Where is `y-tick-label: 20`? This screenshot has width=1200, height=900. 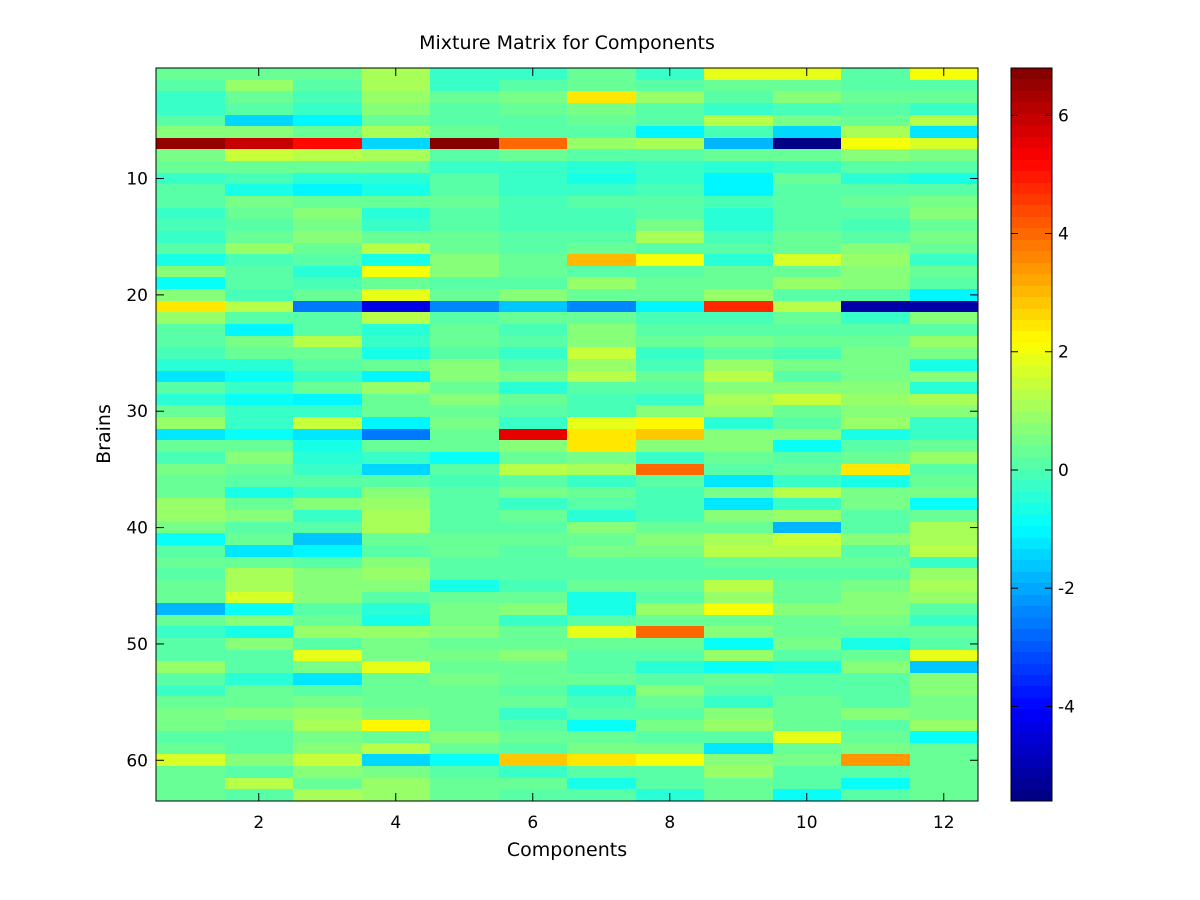 y-tick-label: 20 is located at coordinates (137, 296).